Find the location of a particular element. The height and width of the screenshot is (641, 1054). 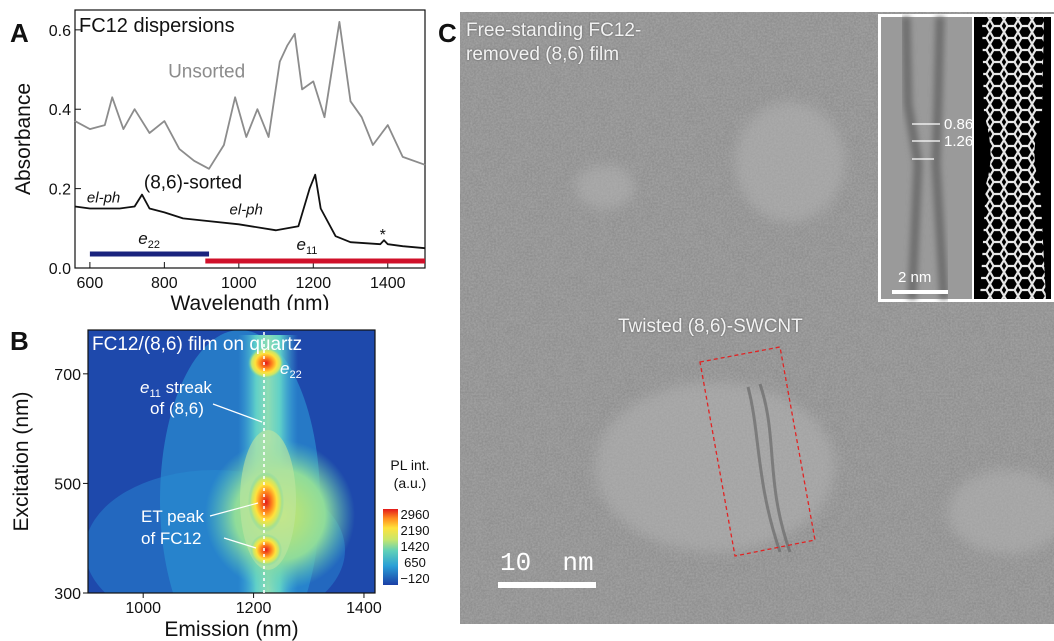

elph-label-1: el-ph is located at coordinates (103, 198).